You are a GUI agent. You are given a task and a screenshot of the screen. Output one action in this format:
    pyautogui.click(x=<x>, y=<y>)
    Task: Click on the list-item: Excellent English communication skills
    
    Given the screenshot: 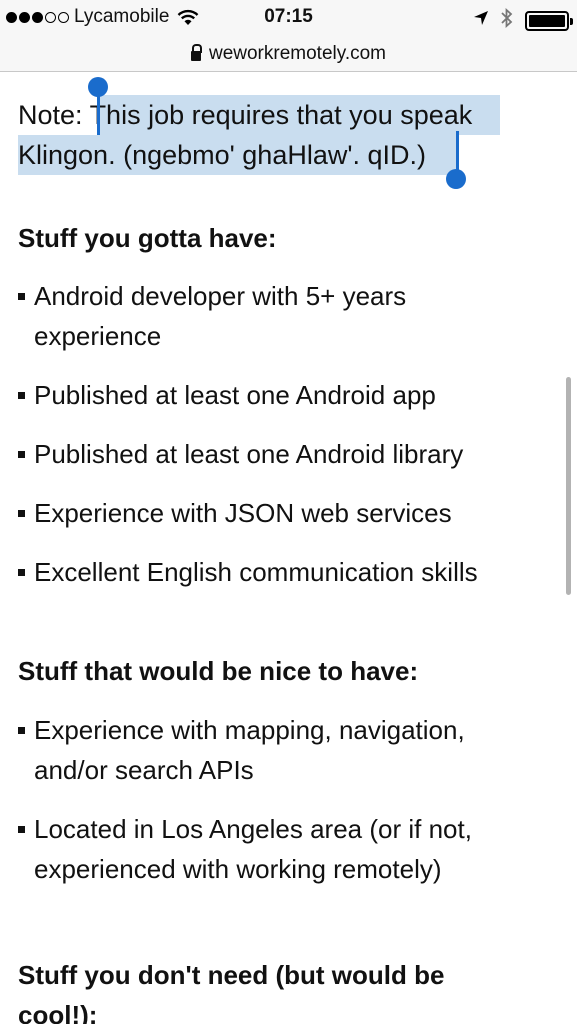 What is the action you would take?
    pyautogui.click(x=248, y=572)
    